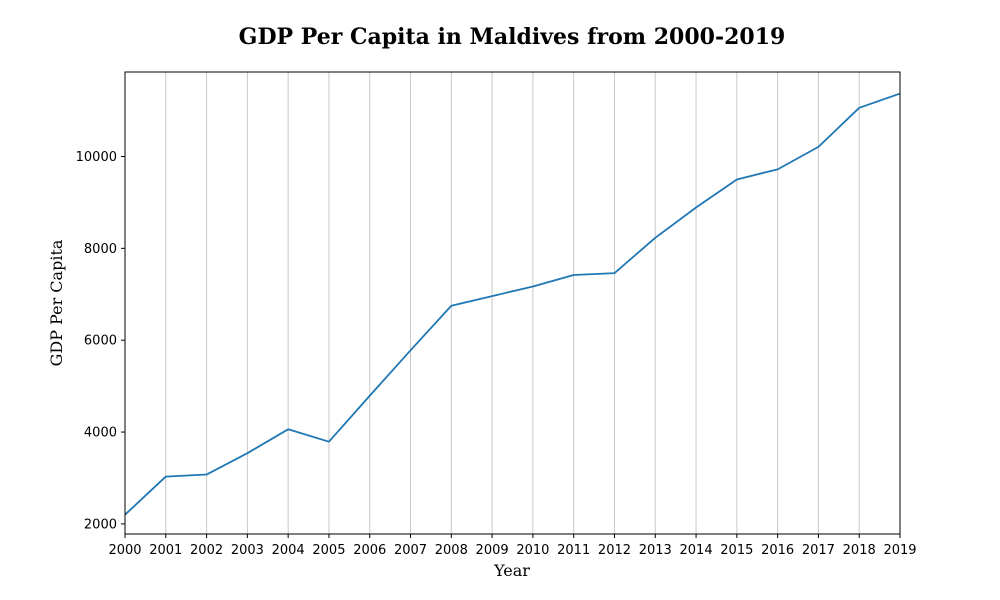  Describe the element at coordinates (96, 157) in the screenshot. I see `y-tick-label: 10000` at that location.